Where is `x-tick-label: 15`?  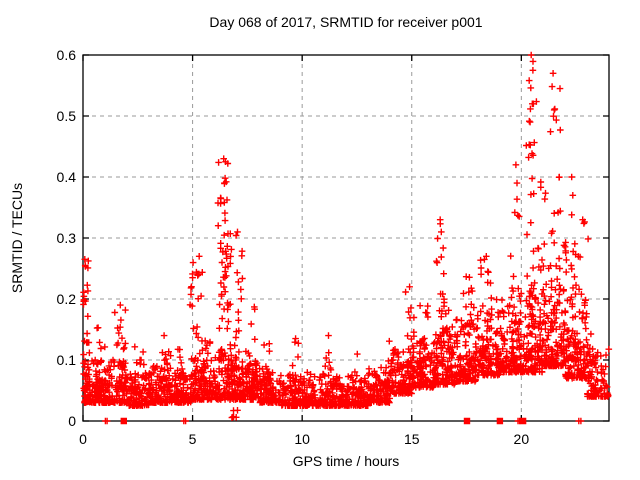 x-tick-label: 15 is located at coordinates (412, 439).